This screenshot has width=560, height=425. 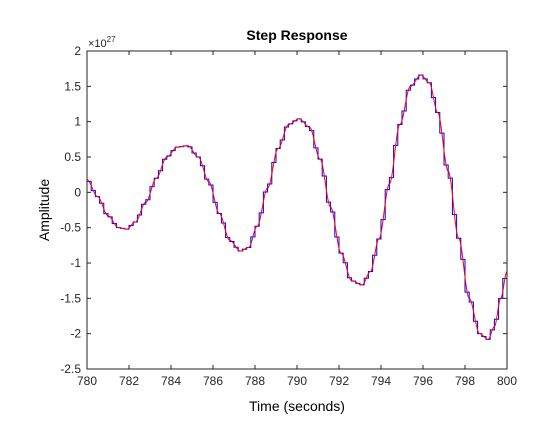 What do you see at coordinates (72, 86) in the screenshot?
I see `y-tick-label: 1.5` at bounding box center [72, 86].